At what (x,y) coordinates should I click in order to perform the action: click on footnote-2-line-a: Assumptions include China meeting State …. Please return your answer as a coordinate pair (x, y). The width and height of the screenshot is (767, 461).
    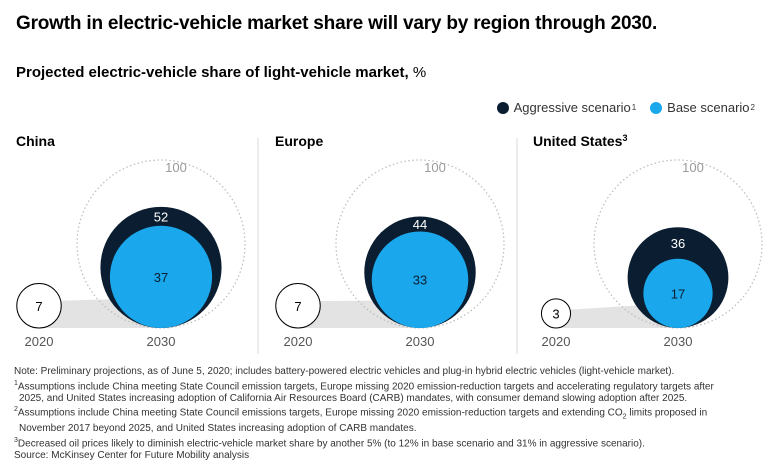
    Looking at the image, I should click on (320, 413).